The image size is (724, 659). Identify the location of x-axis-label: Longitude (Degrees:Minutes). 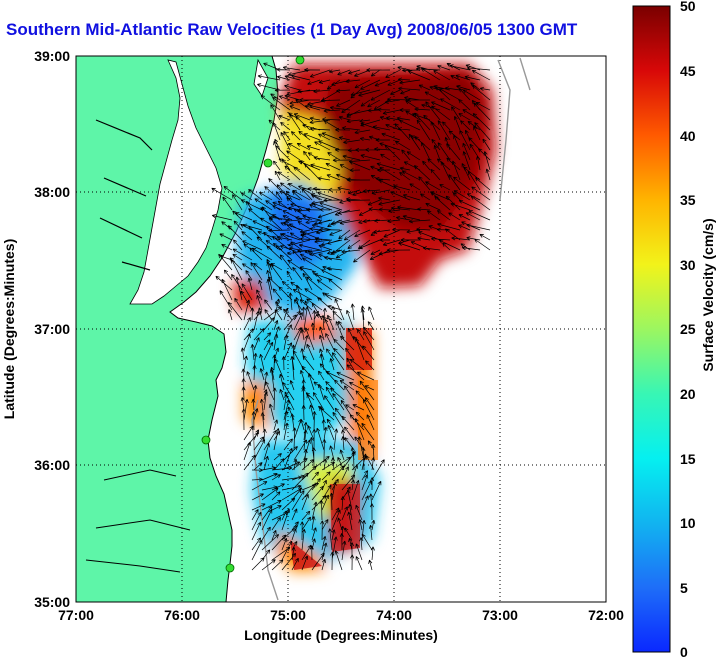
(341, 635).